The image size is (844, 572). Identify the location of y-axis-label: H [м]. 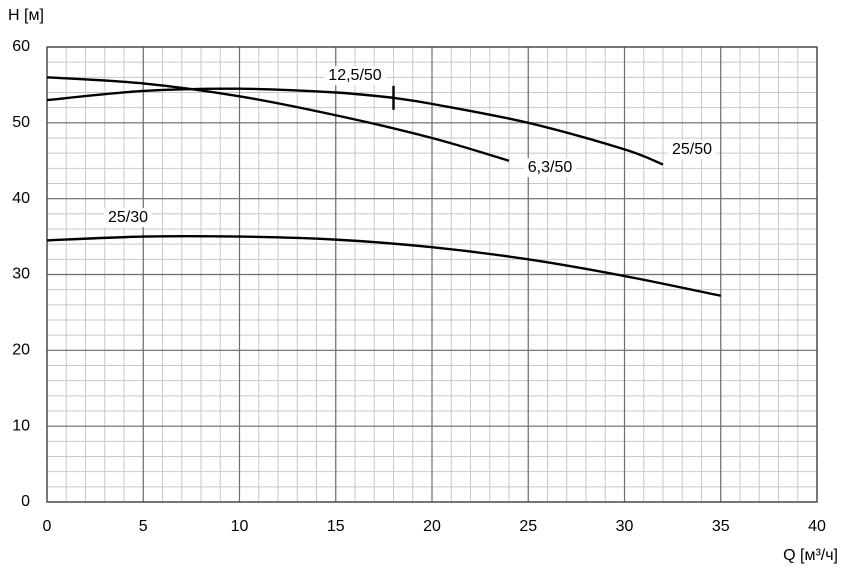
(26, 15).